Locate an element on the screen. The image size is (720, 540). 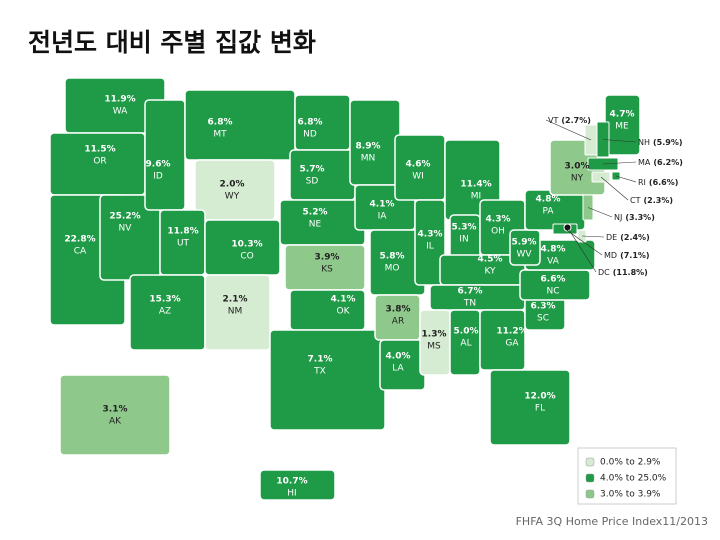
state-name: WA is located at coordinates (120, 112).